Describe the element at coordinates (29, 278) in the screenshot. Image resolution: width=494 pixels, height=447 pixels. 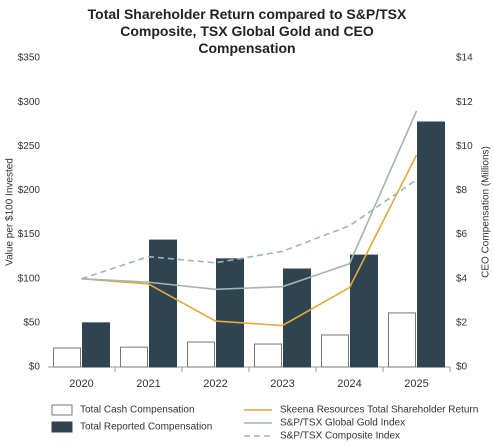
I see `y-tick-label: $100` at that location.